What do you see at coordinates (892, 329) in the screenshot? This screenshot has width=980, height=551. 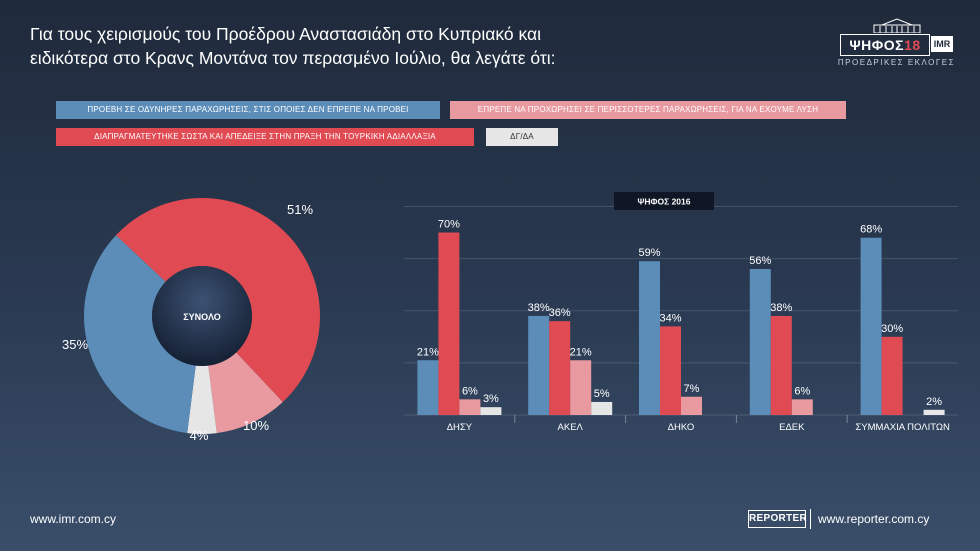 I see `bar-value-label: 30%` at bounding box center [892, 329].